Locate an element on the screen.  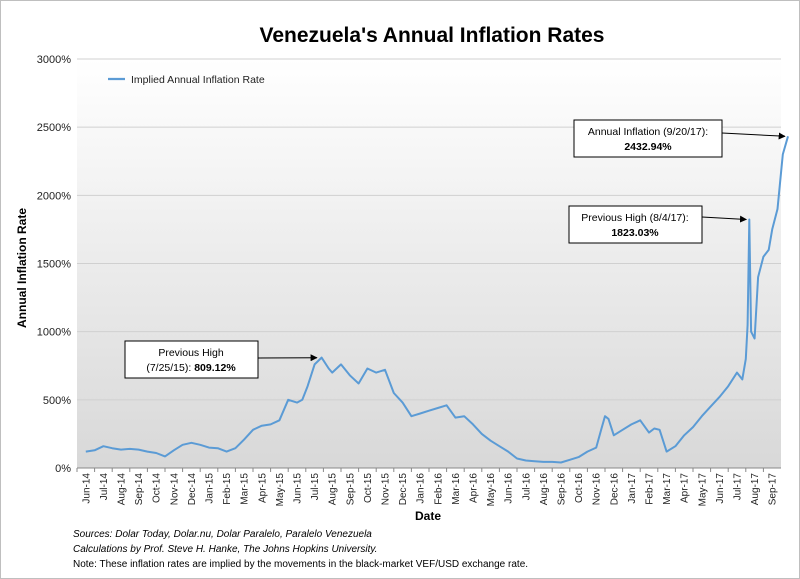
x-tick-label: Sep-15 is located at coordinates (350, 489).